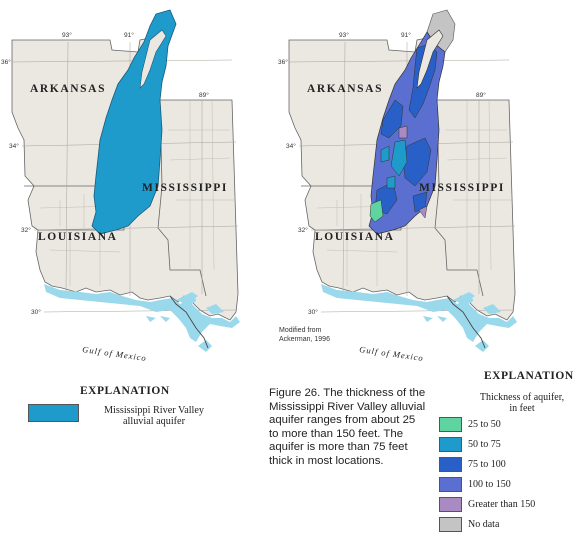  Describe the element at coordinates (487, 464) in the screenshot. I see `legend-label: 75 to 100` at that location.